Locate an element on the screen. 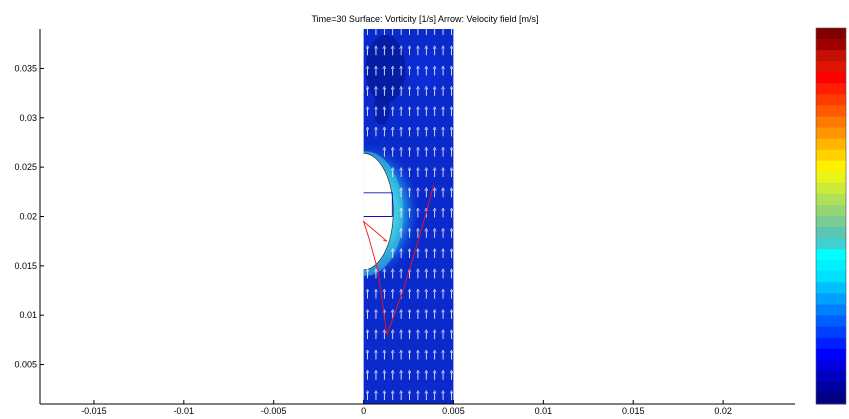 The width and height of the screenshot is (849, 419). x-tick-label: 0.015 is located at coordinates (633, 411).